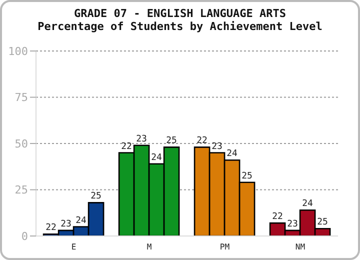  What do you see at coordinates (21, 97) in the screenshot?
I see `y-tick-label: 75` at bounding box center [21, 97].